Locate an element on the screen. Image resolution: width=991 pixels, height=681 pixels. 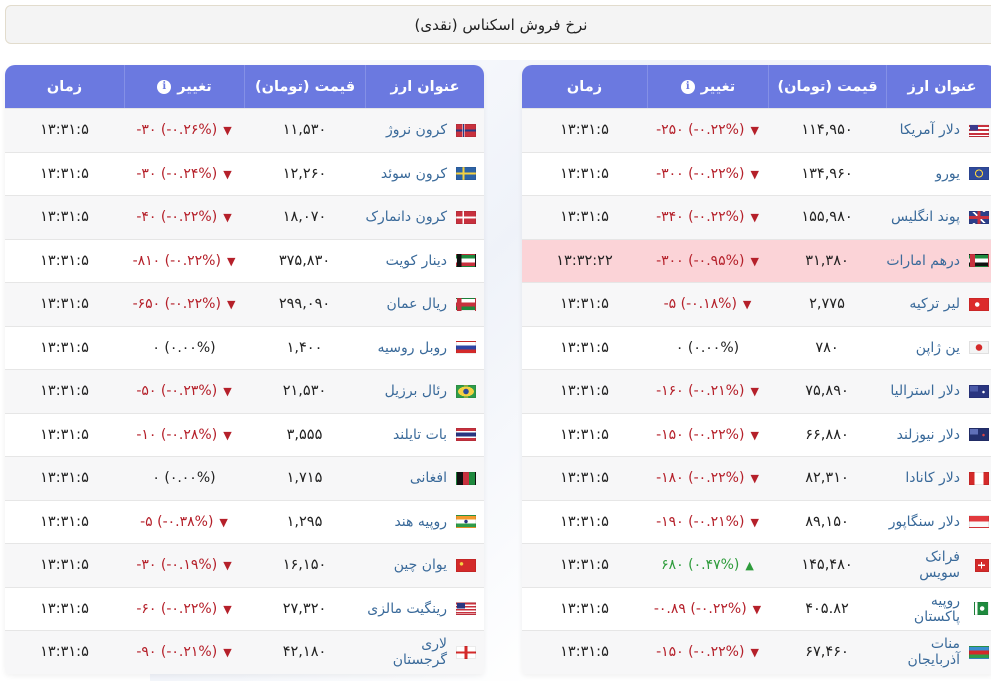
currency-name-link: درهم امارات is located at coordinates (923, 260).